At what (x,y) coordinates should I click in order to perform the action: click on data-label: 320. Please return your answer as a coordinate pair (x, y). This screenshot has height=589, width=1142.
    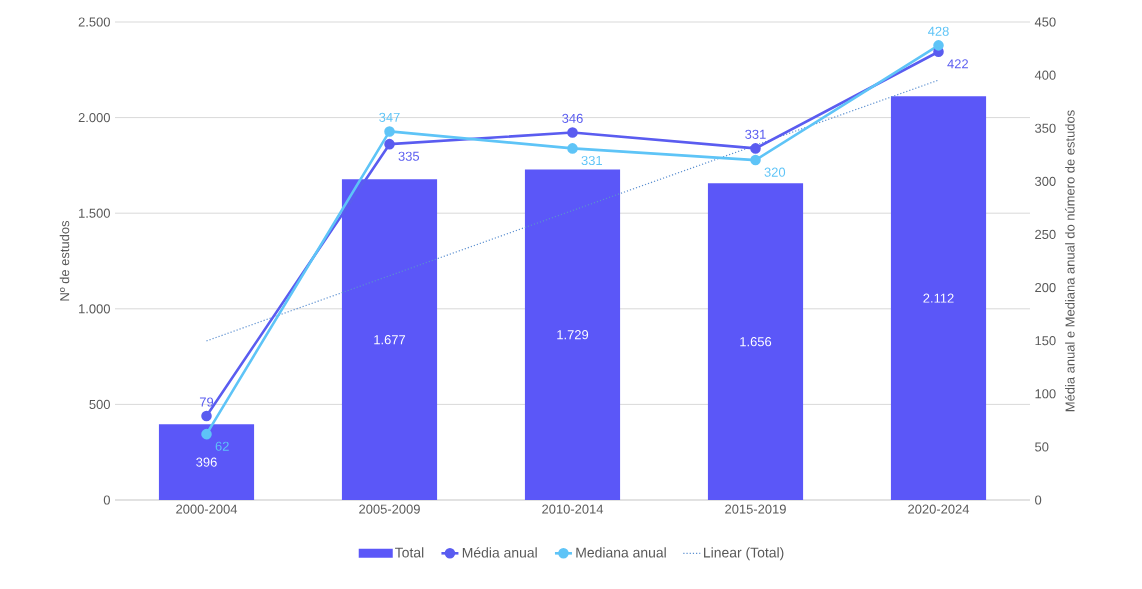
    Looking at the image, I should click on (775, 172).